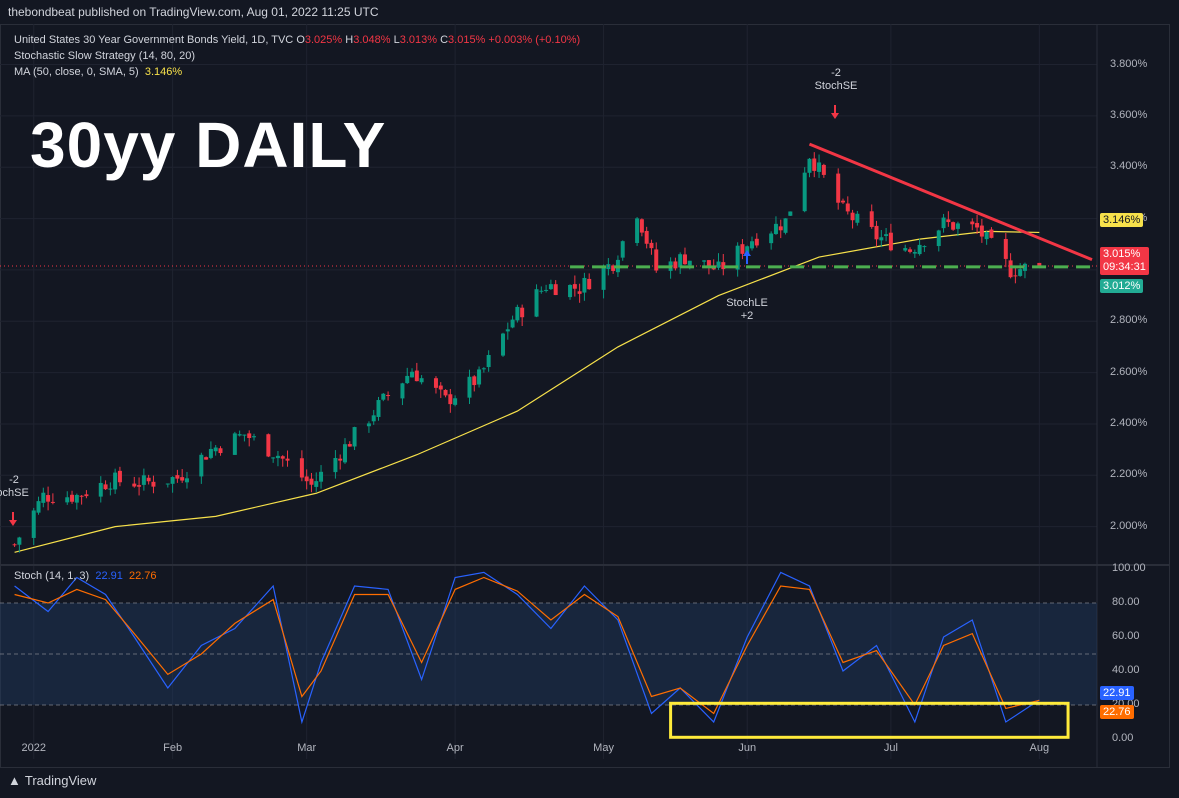  Describe the element at coordinates (98, 72) in the screenshot. I see `ma-legend: MA (50, close, 0, SMA, 5) 3.146%` at that location.